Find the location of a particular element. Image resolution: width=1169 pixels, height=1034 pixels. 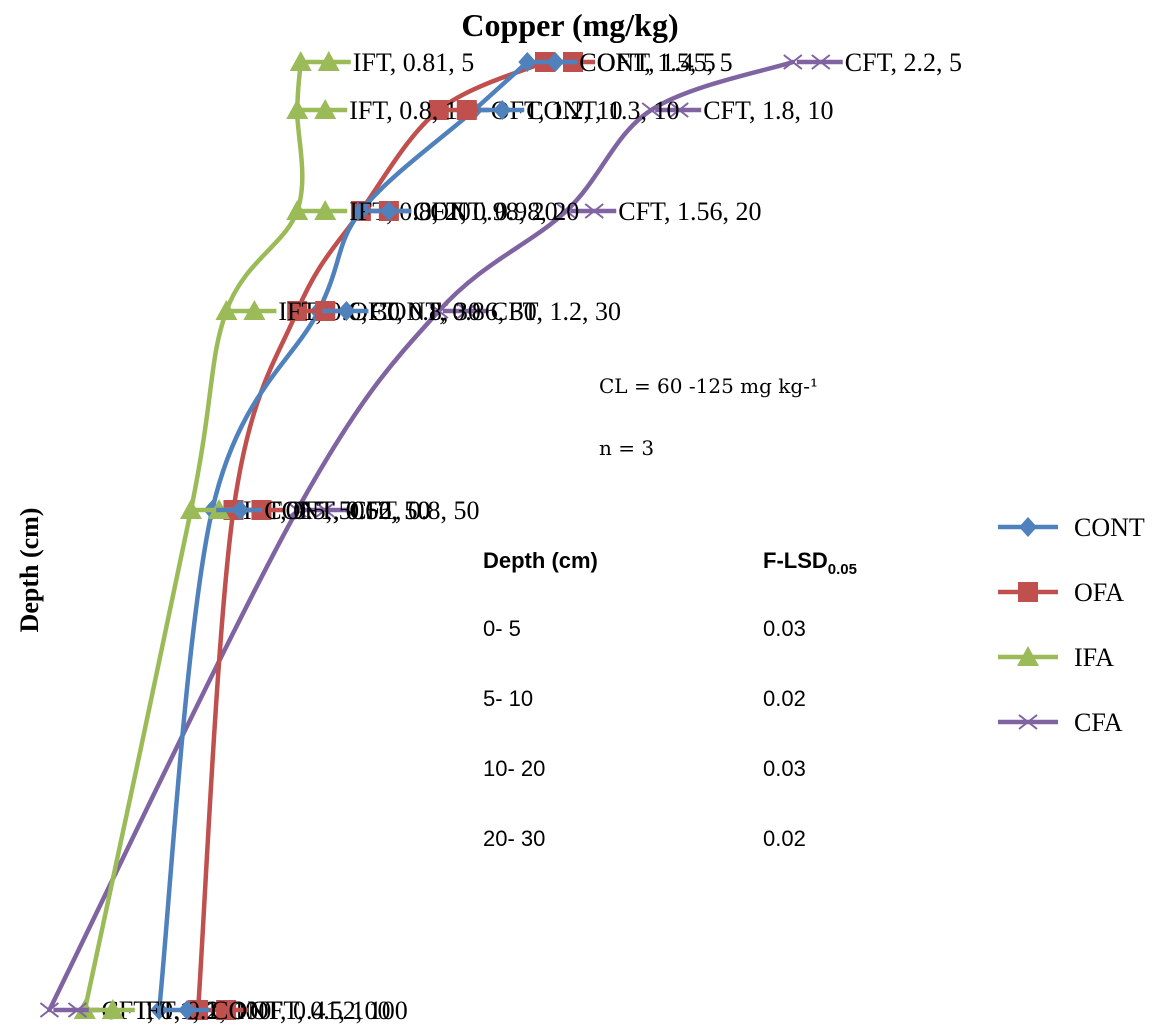

lsd-header-value: F-LSD0.05 is located at coordinates (810, 563).